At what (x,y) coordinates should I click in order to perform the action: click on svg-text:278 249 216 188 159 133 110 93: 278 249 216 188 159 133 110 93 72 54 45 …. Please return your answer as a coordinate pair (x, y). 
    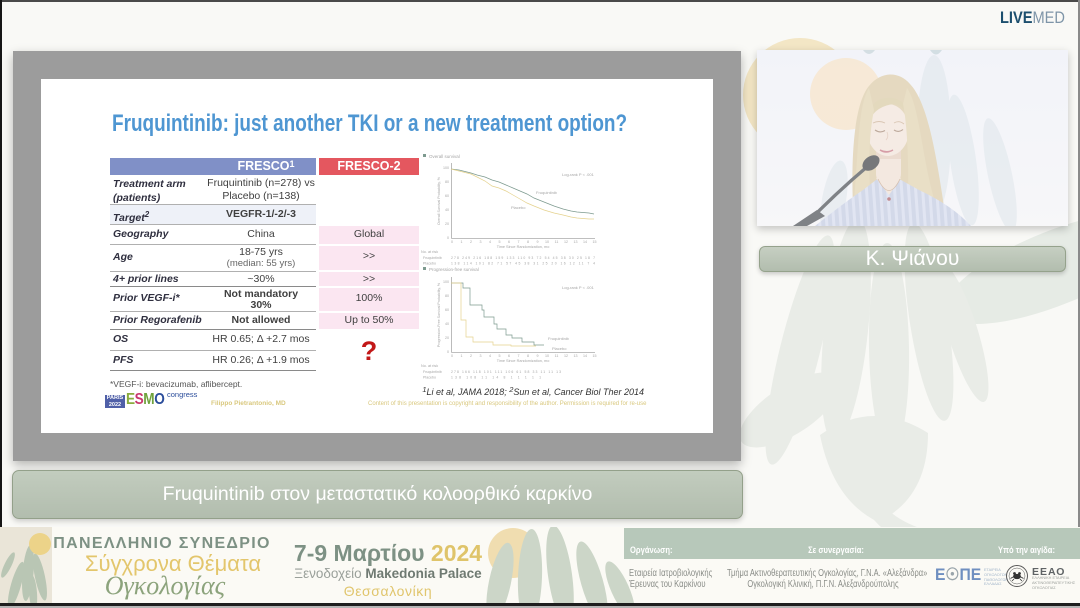
    Looking at the image, I should click on (523, 258).